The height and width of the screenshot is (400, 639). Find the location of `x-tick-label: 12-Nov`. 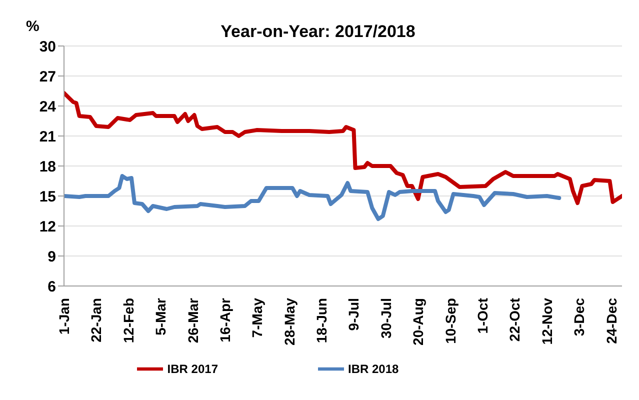

x-tick-label: 12-Nov is located at coordinates (546, 321).